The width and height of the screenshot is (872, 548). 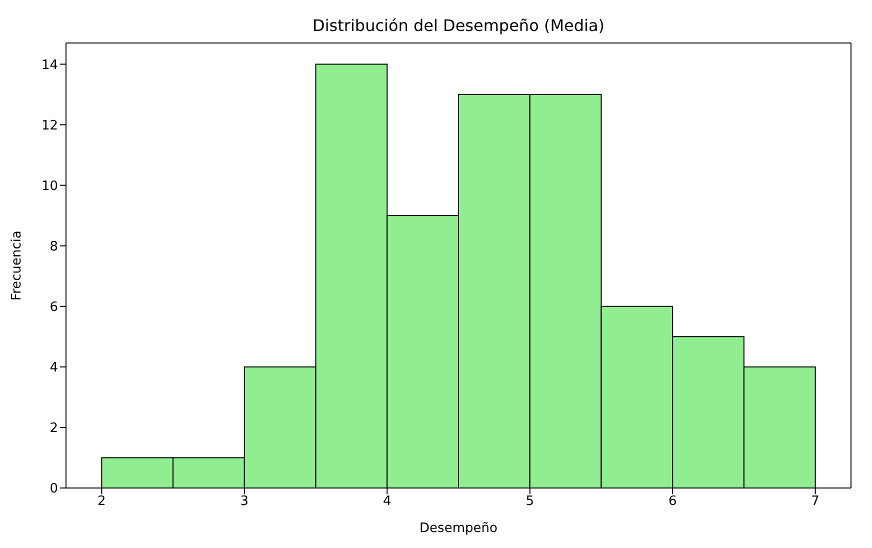 What do you see at coordinates (815, 502) in the screenshot?
I see `x-tick-label: 7` at bounding box center [815, 502].